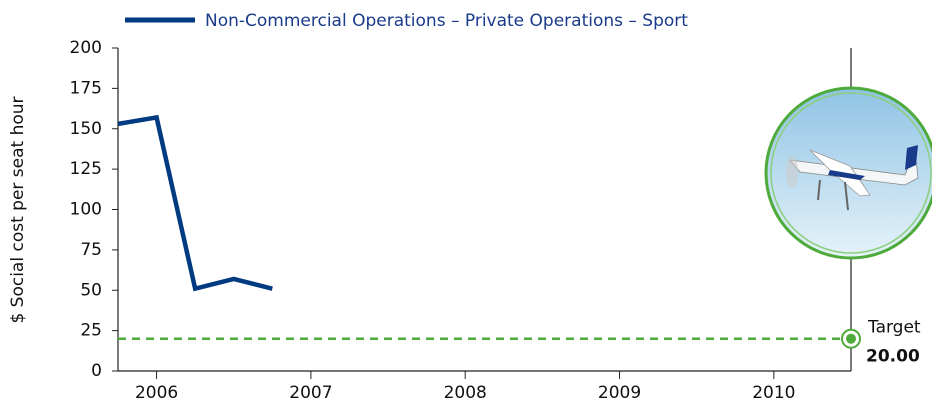 This screenshot has height=412, width=932. Describe the element at coordinates (894, 328) in the screenshot. I see `target-name: Target` at that location.